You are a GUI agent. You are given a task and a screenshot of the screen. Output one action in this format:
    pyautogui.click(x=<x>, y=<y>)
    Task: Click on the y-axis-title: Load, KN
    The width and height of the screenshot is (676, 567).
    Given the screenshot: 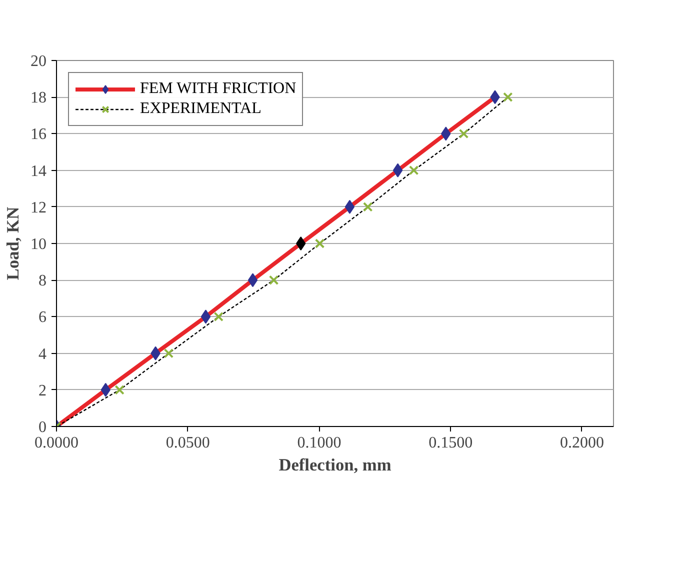 What is the action you would take?
    pyautogui.click(x=13, y=243)
    